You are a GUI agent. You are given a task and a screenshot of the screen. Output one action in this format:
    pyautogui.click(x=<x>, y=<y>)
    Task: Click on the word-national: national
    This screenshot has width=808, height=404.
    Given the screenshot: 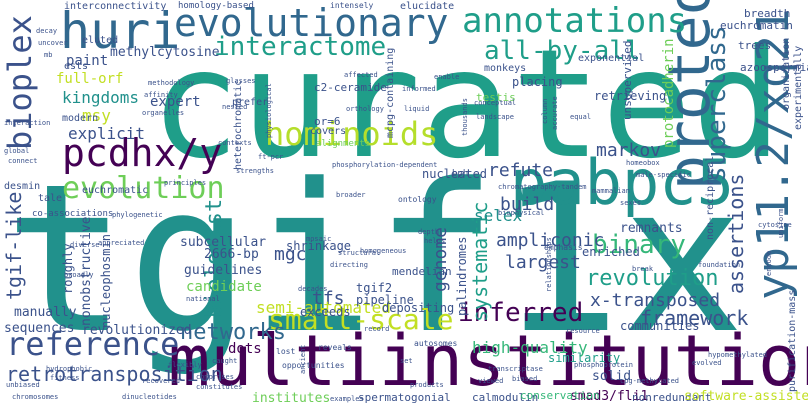 What is the action you would take?
    pyautogui.click(x=203, y=299)
    